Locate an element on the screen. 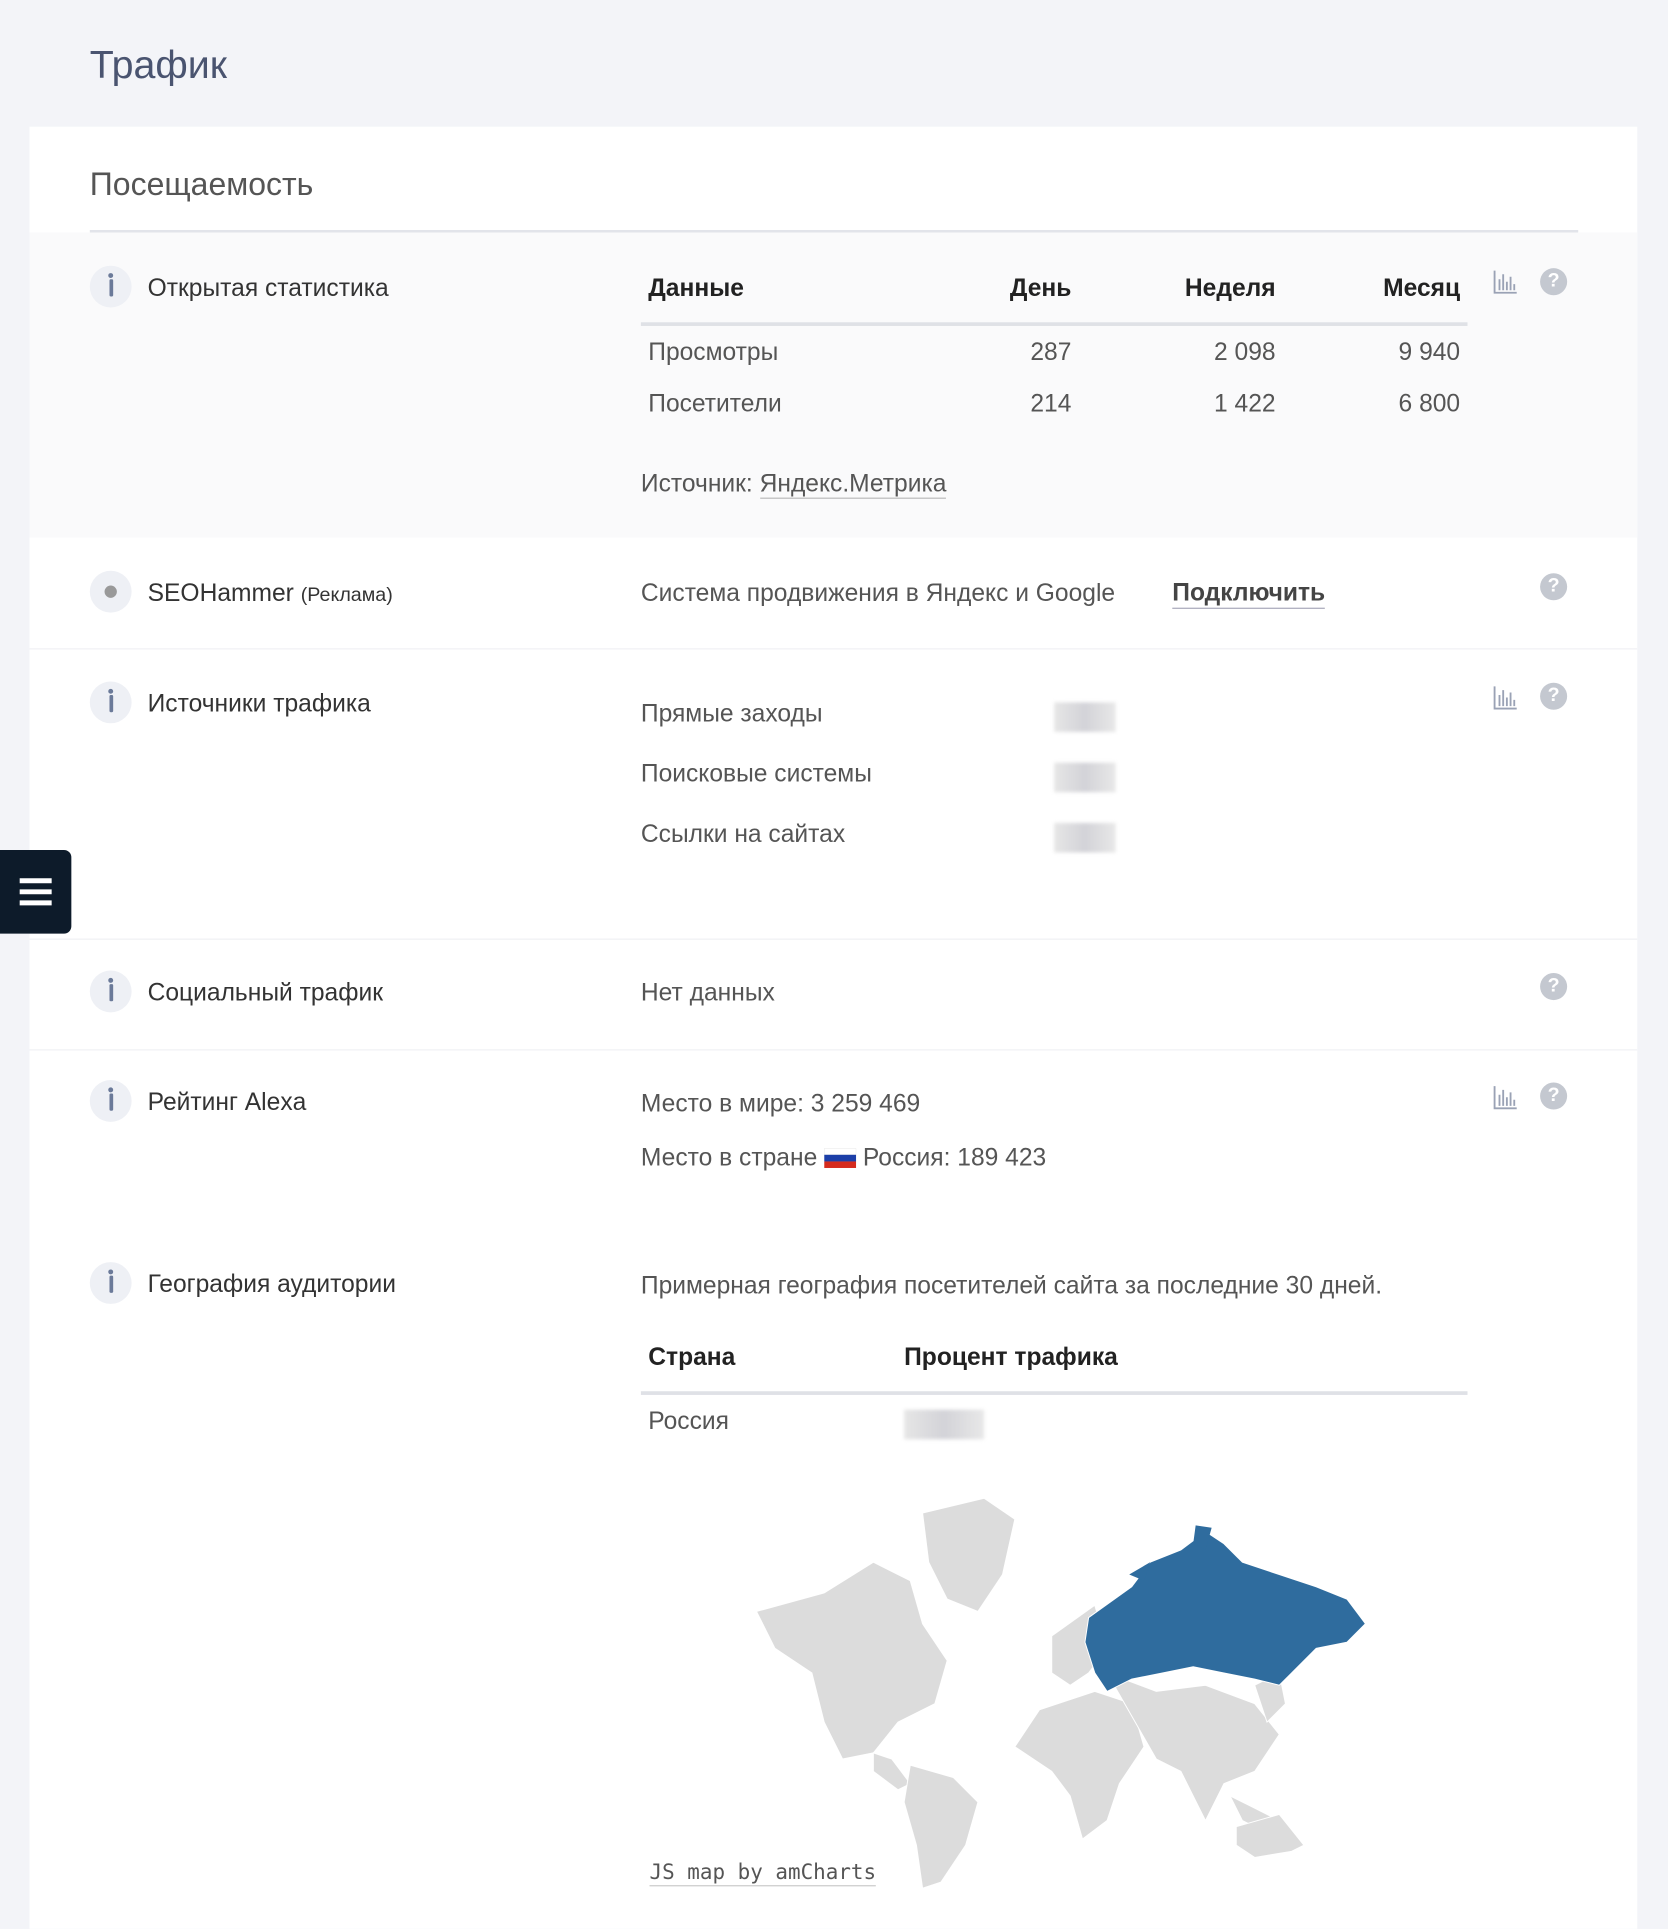 Image resolution: width=1668 pixels, height=1929 pixels. row-label: Рейтинг Alexa is located at coordinates (227, 1103).